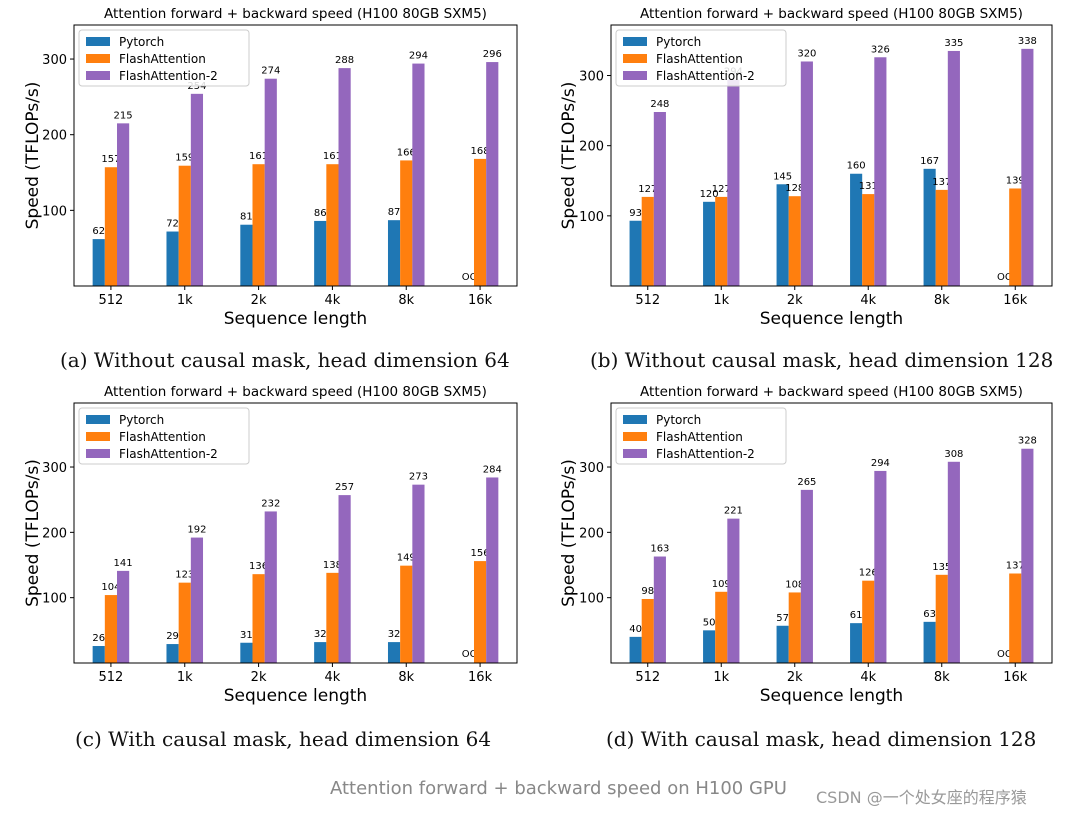 The image size is (1083, 813). Describe the element at coordinates (270, 71) in the screenshot. I see `data-label: 274` at that location.